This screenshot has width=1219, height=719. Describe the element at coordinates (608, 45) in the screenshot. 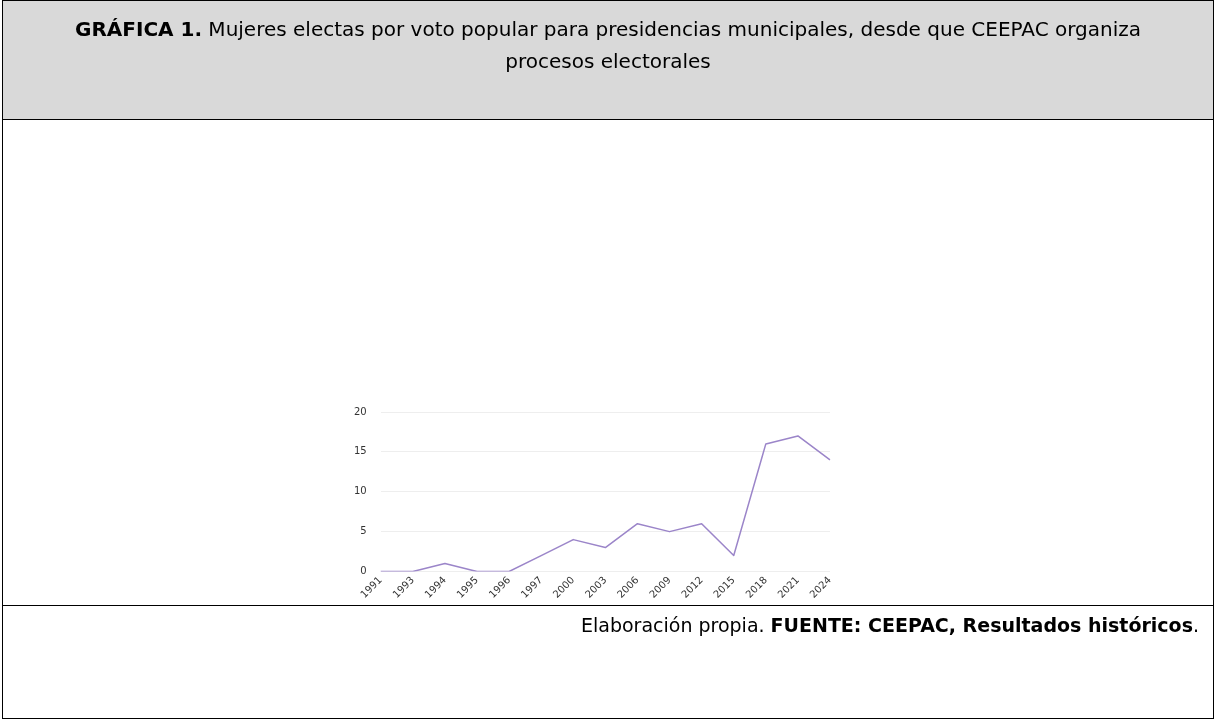

I see `chart-title: GRÁFICA 1. Mujeres electas por voto popular para presidencias municipales, desde que CEEPAC organiza procesos electorales` at that location.